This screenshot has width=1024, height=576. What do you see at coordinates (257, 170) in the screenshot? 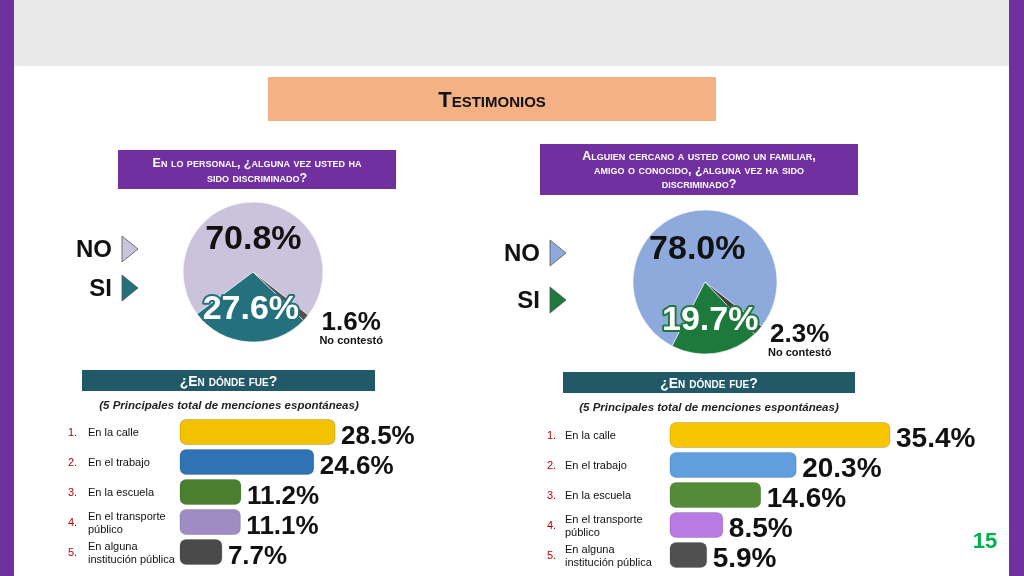
I see `chart-title: En lo personal, ¿alguna vez usted ha sido discriminado?` at bounding box center [257, 170].